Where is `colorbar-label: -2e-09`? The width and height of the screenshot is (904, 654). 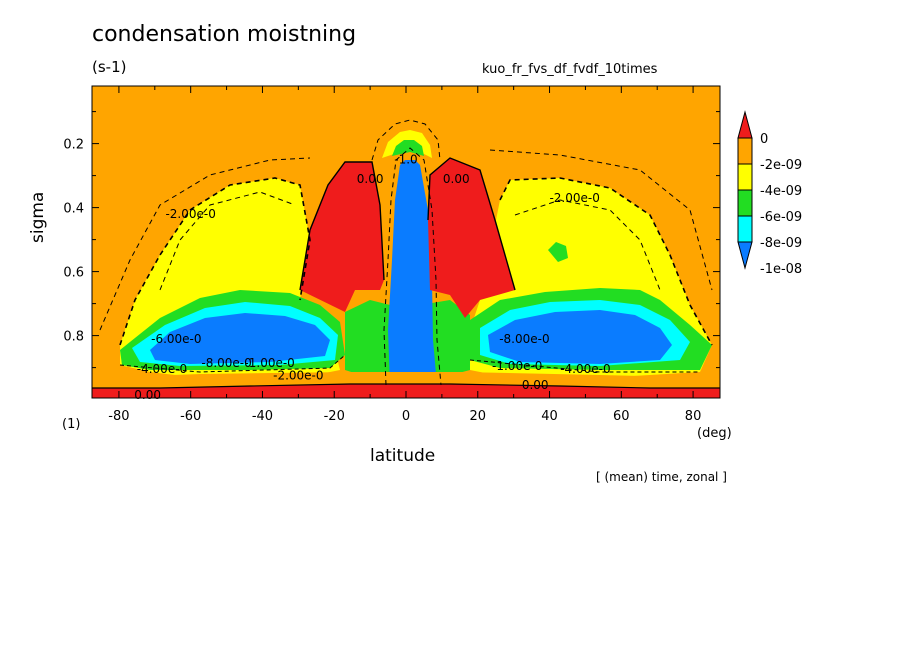
colorbar-label: -2e-09 is located at coordinates (781, 165).